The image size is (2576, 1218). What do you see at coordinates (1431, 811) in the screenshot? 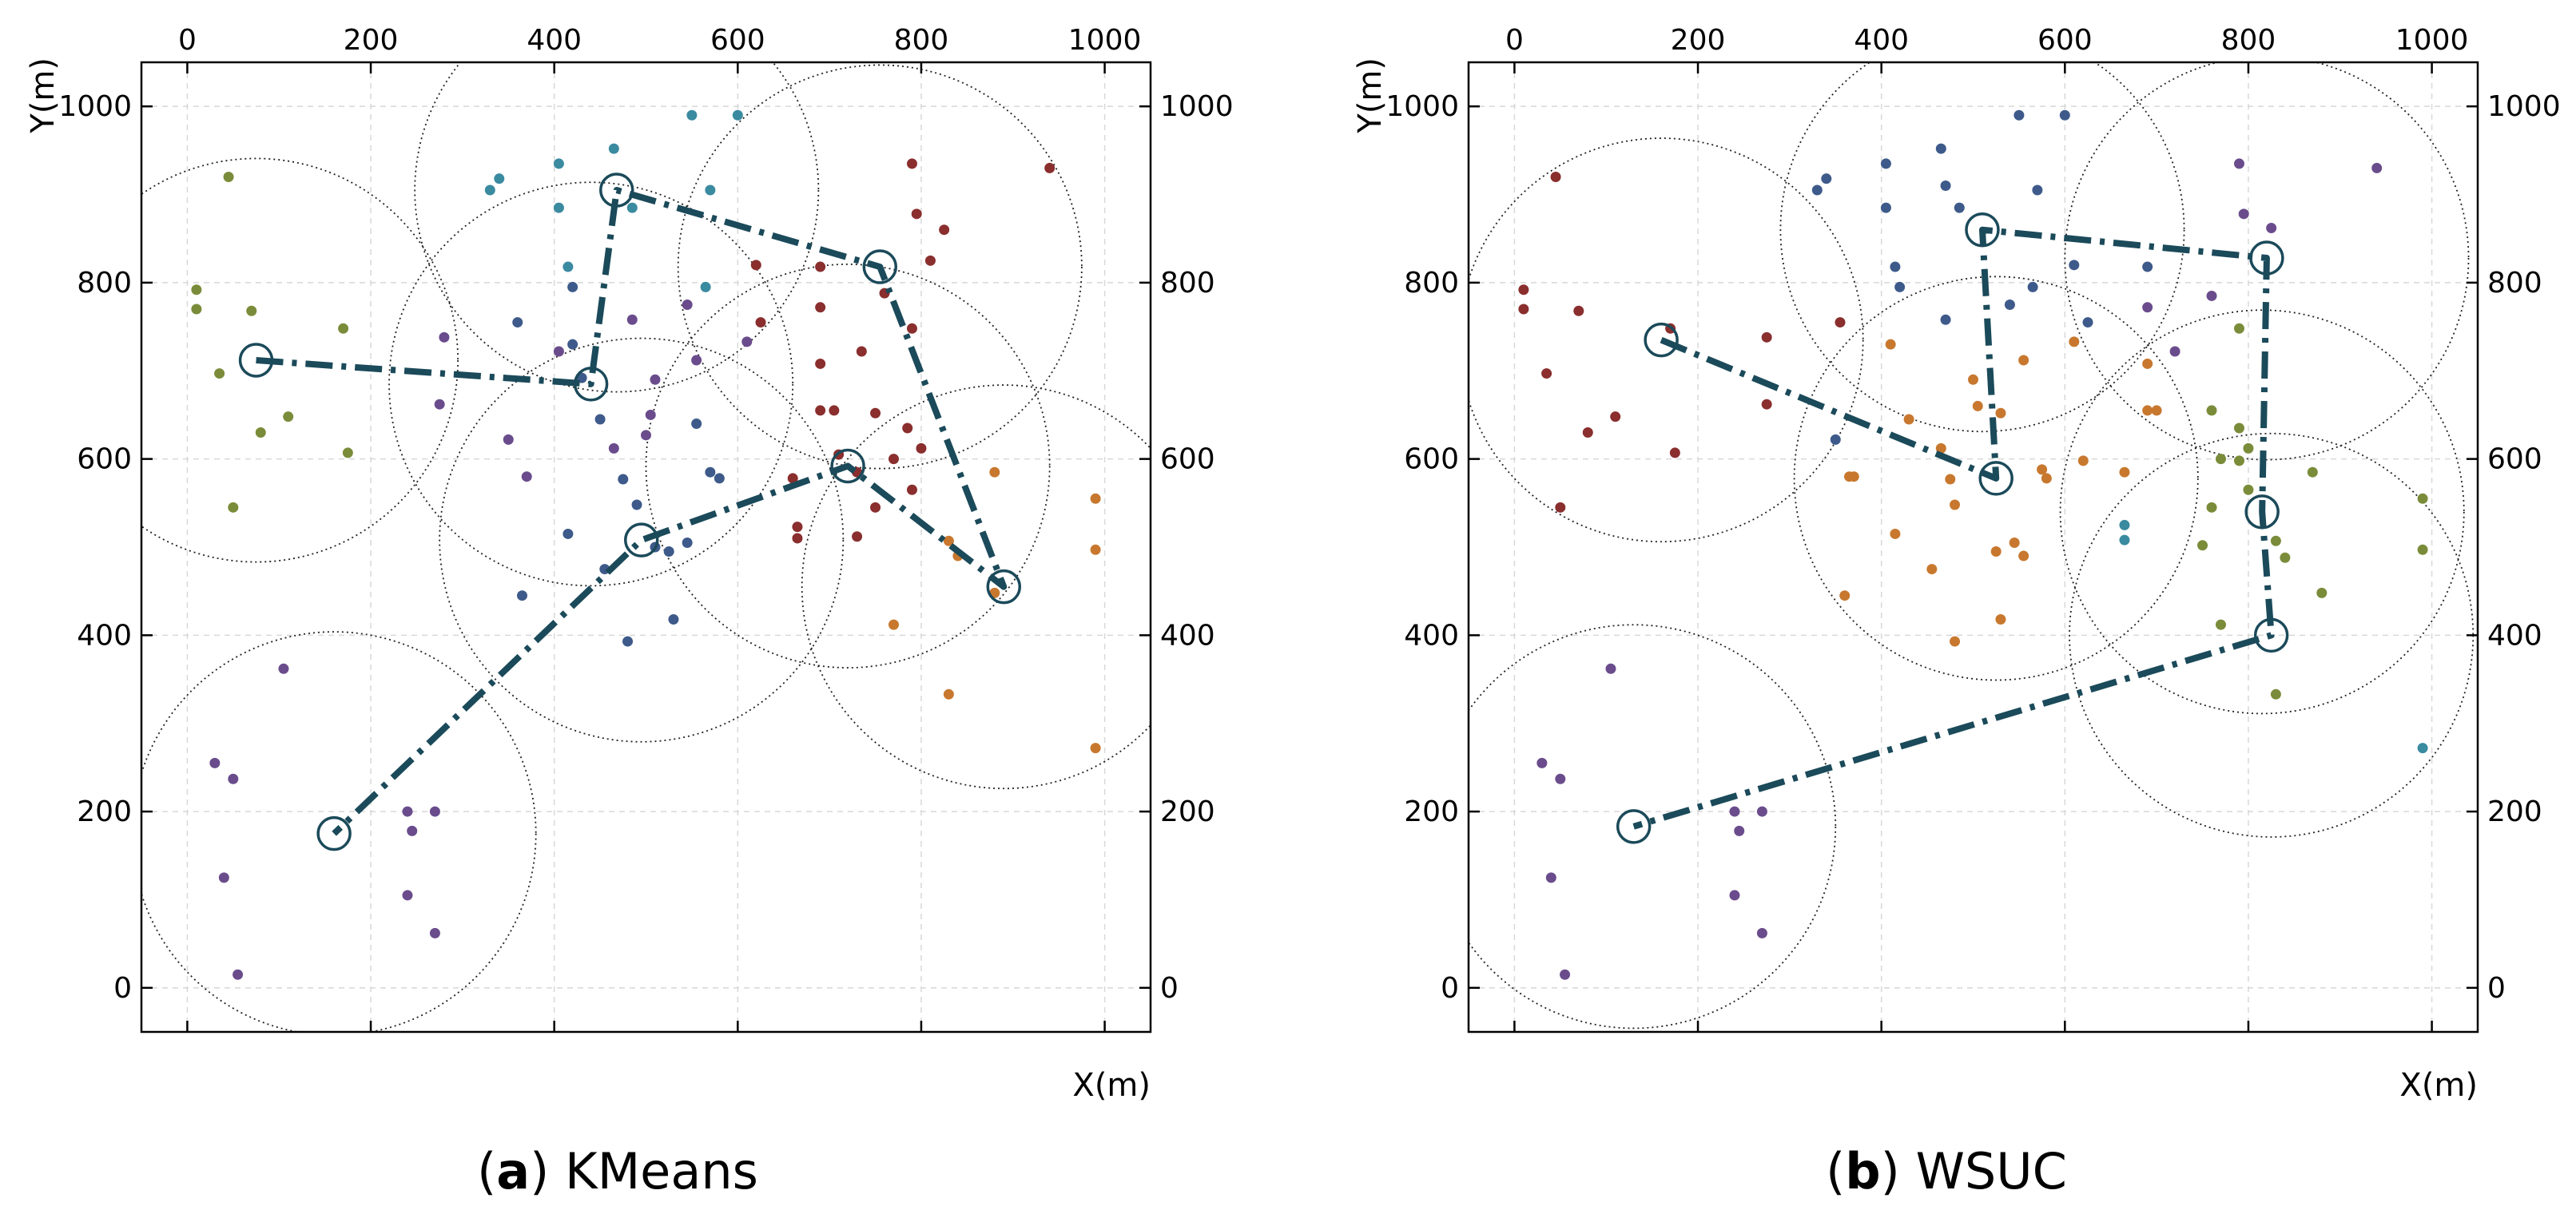
I see `y-tick-label-left: 200` at bounding box center [1431, 811].